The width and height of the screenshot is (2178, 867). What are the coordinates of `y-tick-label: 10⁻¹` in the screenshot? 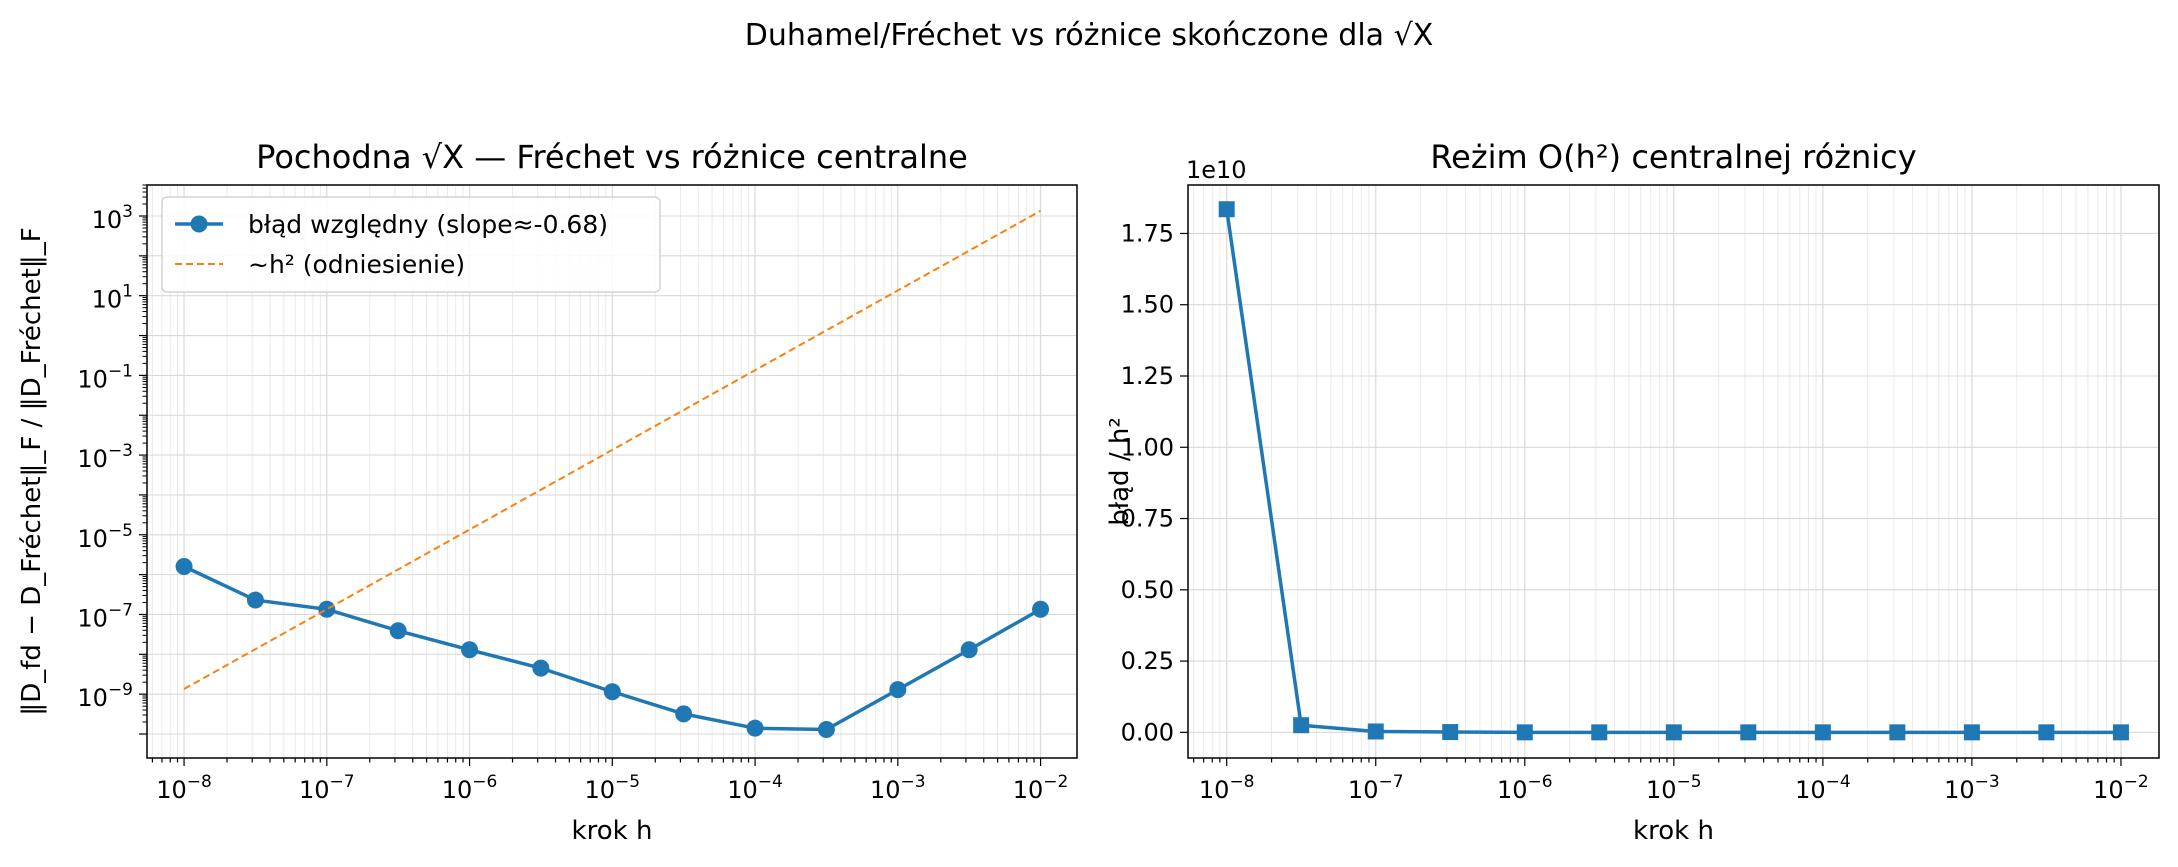 It's located at (105, 377).